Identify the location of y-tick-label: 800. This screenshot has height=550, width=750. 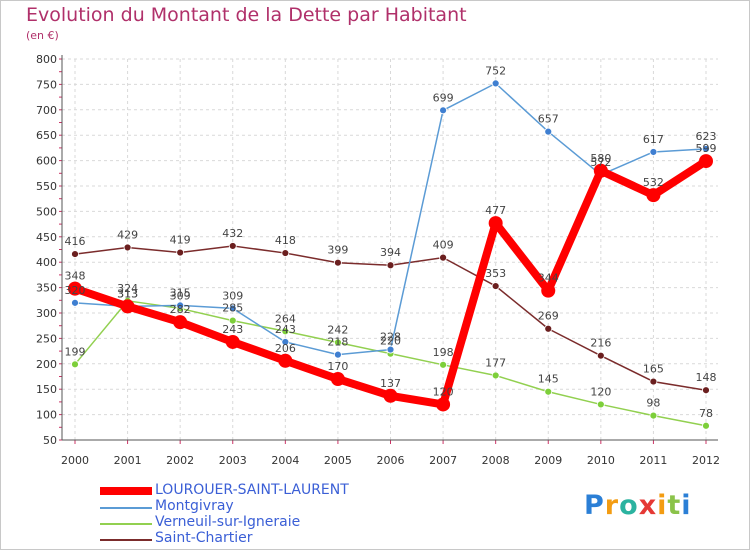
(46, 59).